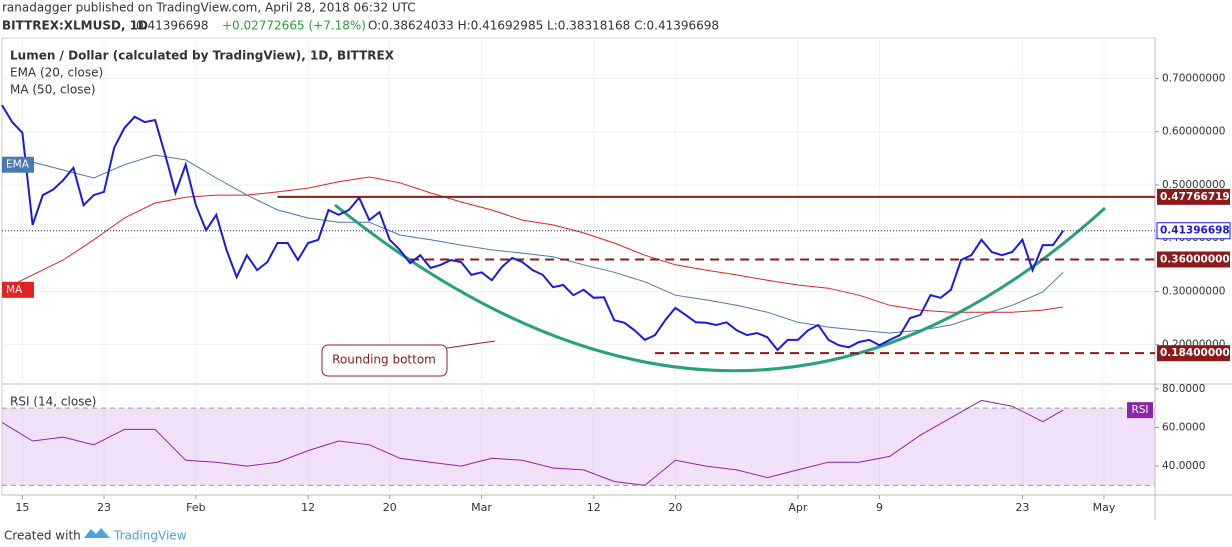  I want to click on last-price-label: 0.41396698, so click(1195, 231).